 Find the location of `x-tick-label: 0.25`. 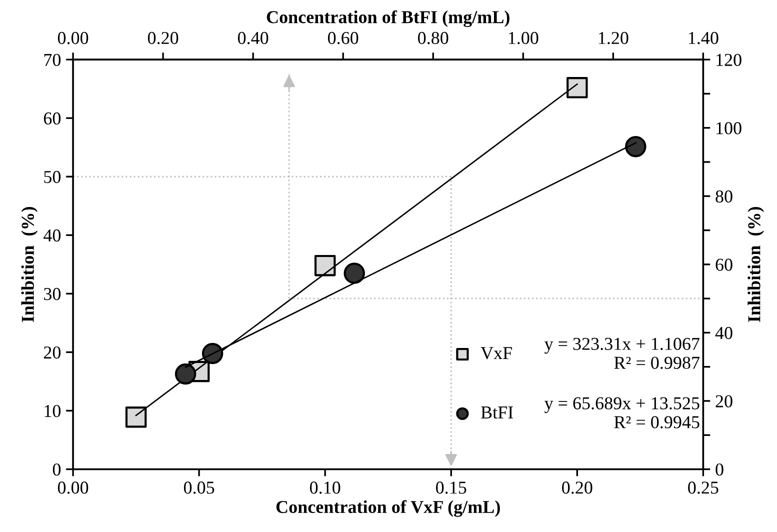

x-tick-label: 0.25 is located at coordinates (703, 488).